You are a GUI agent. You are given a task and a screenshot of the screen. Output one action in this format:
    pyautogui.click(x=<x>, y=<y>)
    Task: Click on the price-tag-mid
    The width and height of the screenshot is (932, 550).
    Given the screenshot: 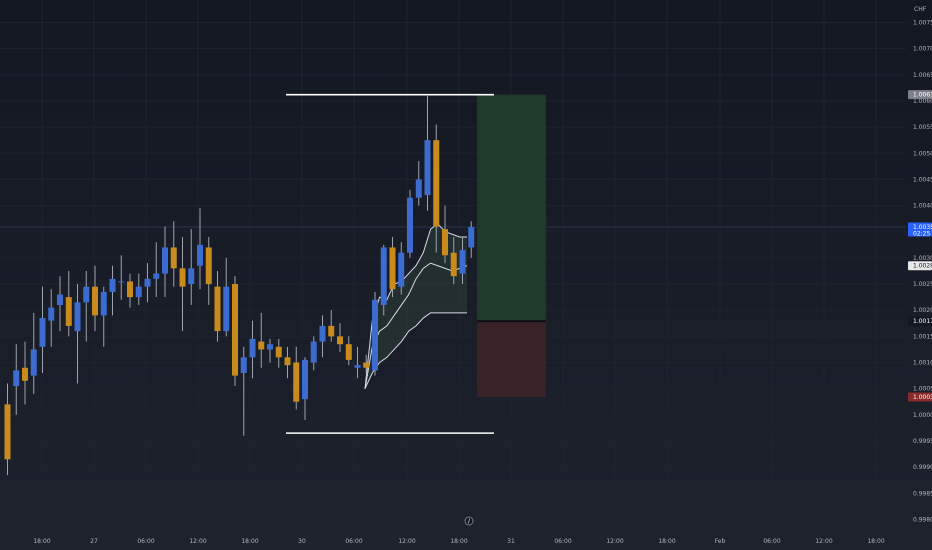 What is the action you would take?
    pyautogui.click(x=920, y=266)
    